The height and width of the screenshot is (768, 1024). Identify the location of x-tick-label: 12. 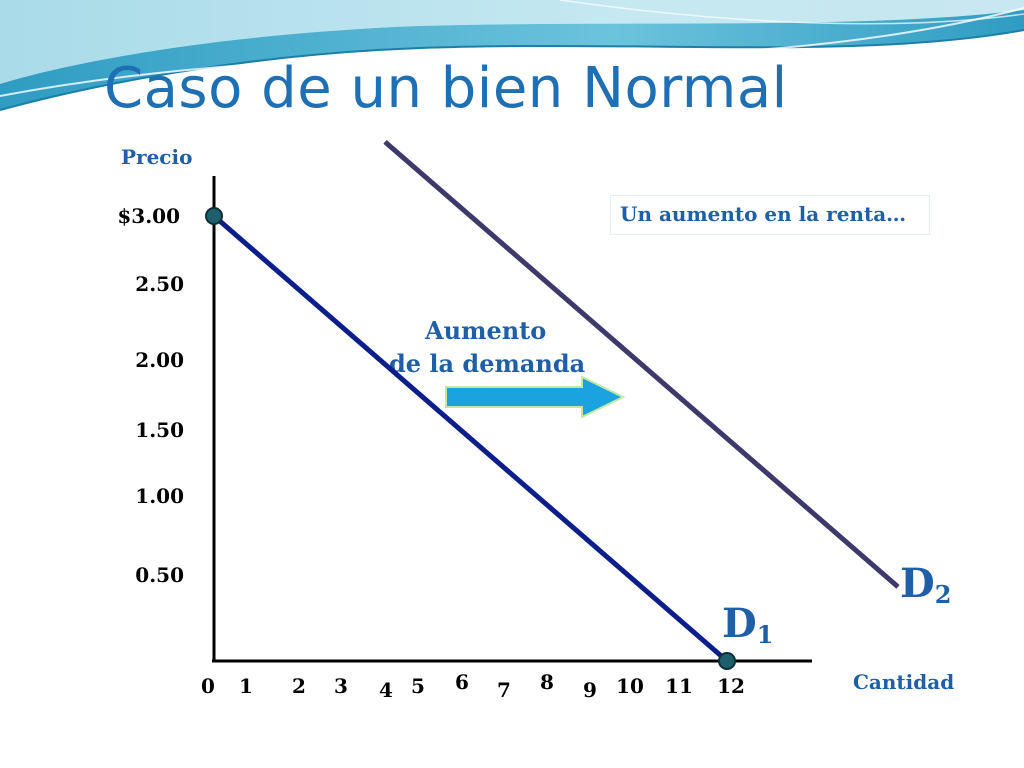
(731, 686).